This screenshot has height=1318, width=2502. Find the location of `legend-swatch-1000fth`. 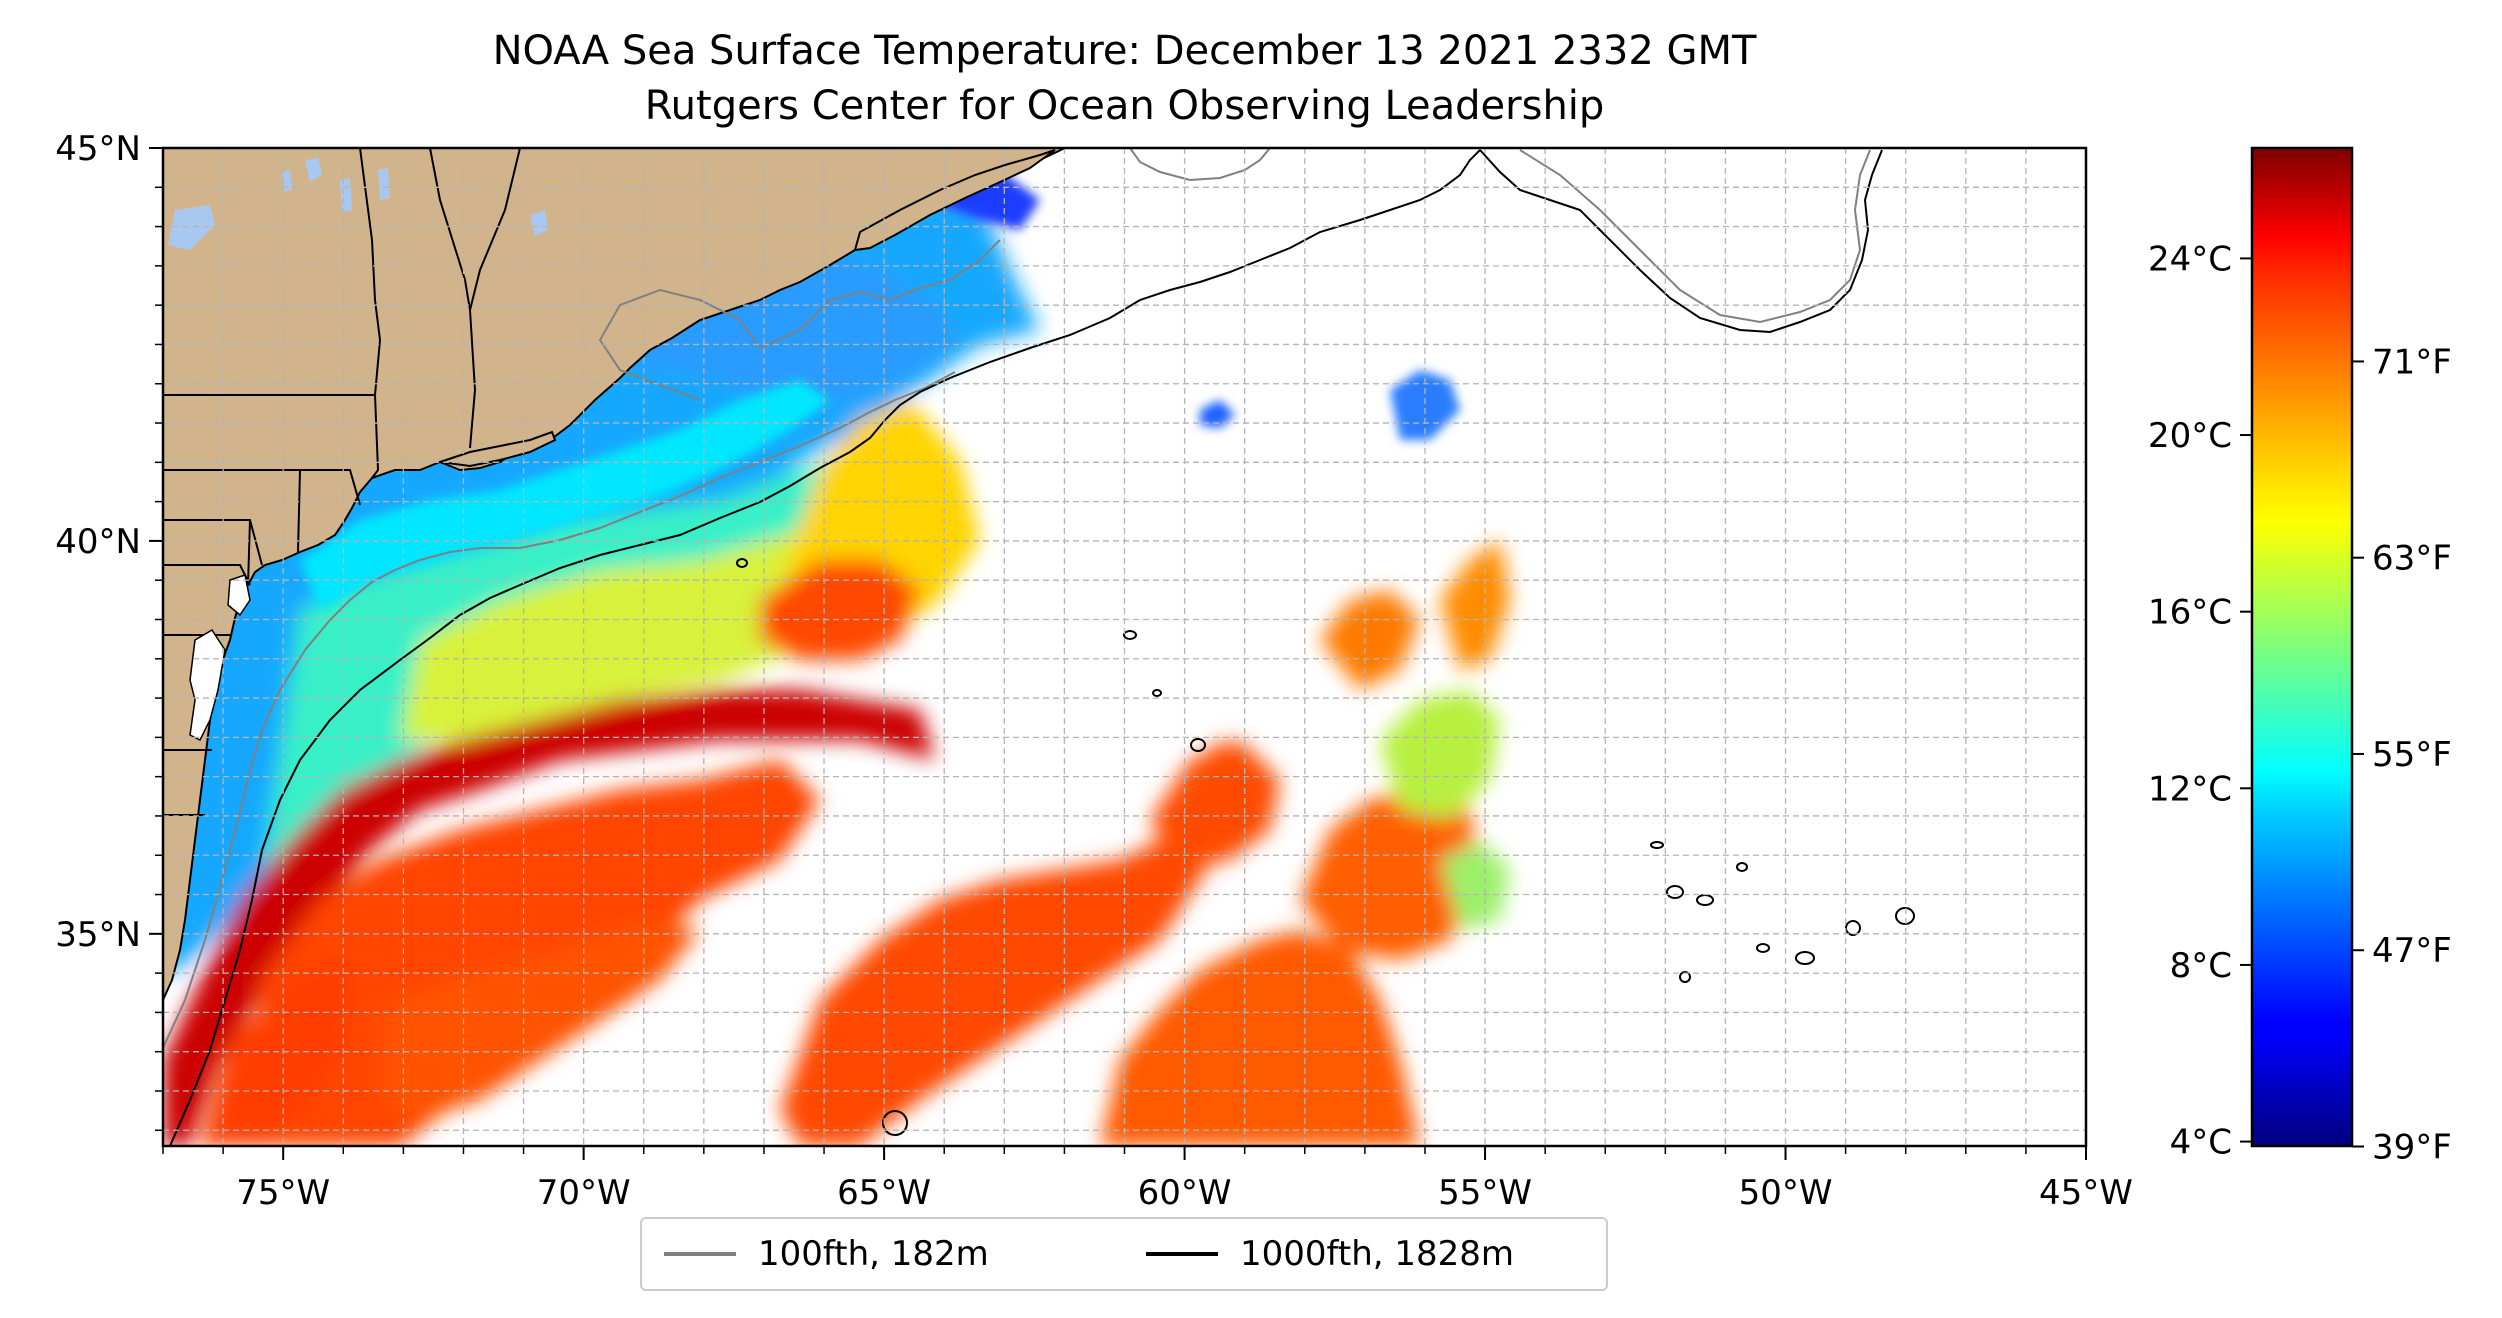

legend-swatch-1000fth is located at coordinates (1182, 1254).